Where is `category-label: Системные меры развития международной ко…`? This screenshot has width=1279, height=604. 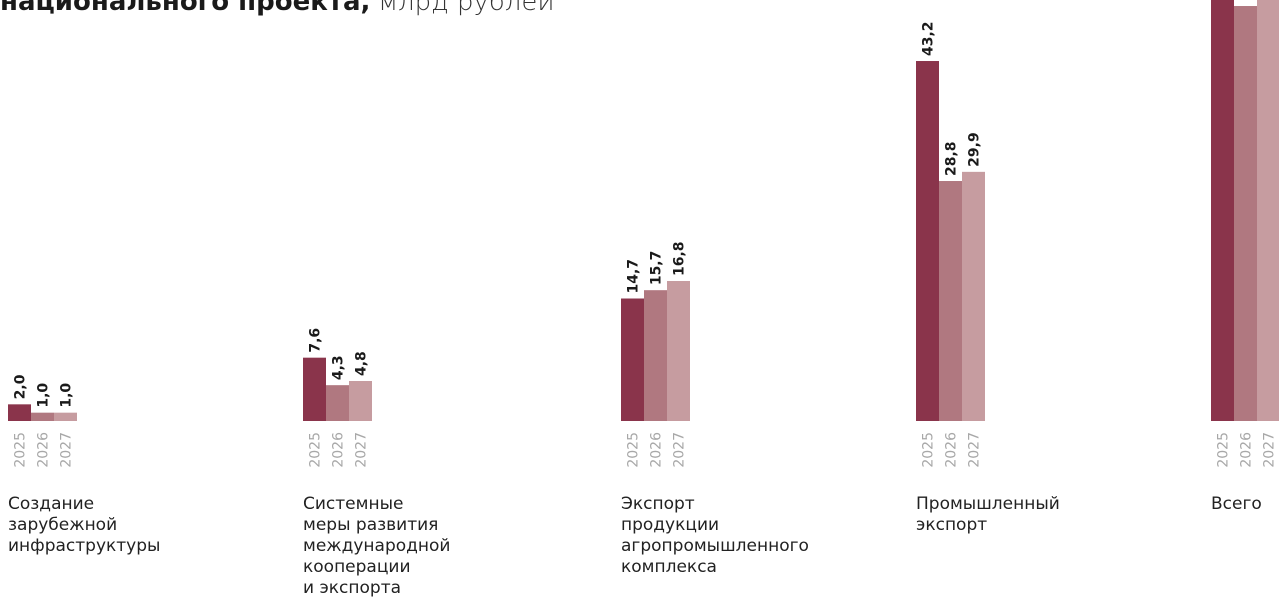 category-label: Системные меры развития международной ко… is located at coordinates (377, 546).